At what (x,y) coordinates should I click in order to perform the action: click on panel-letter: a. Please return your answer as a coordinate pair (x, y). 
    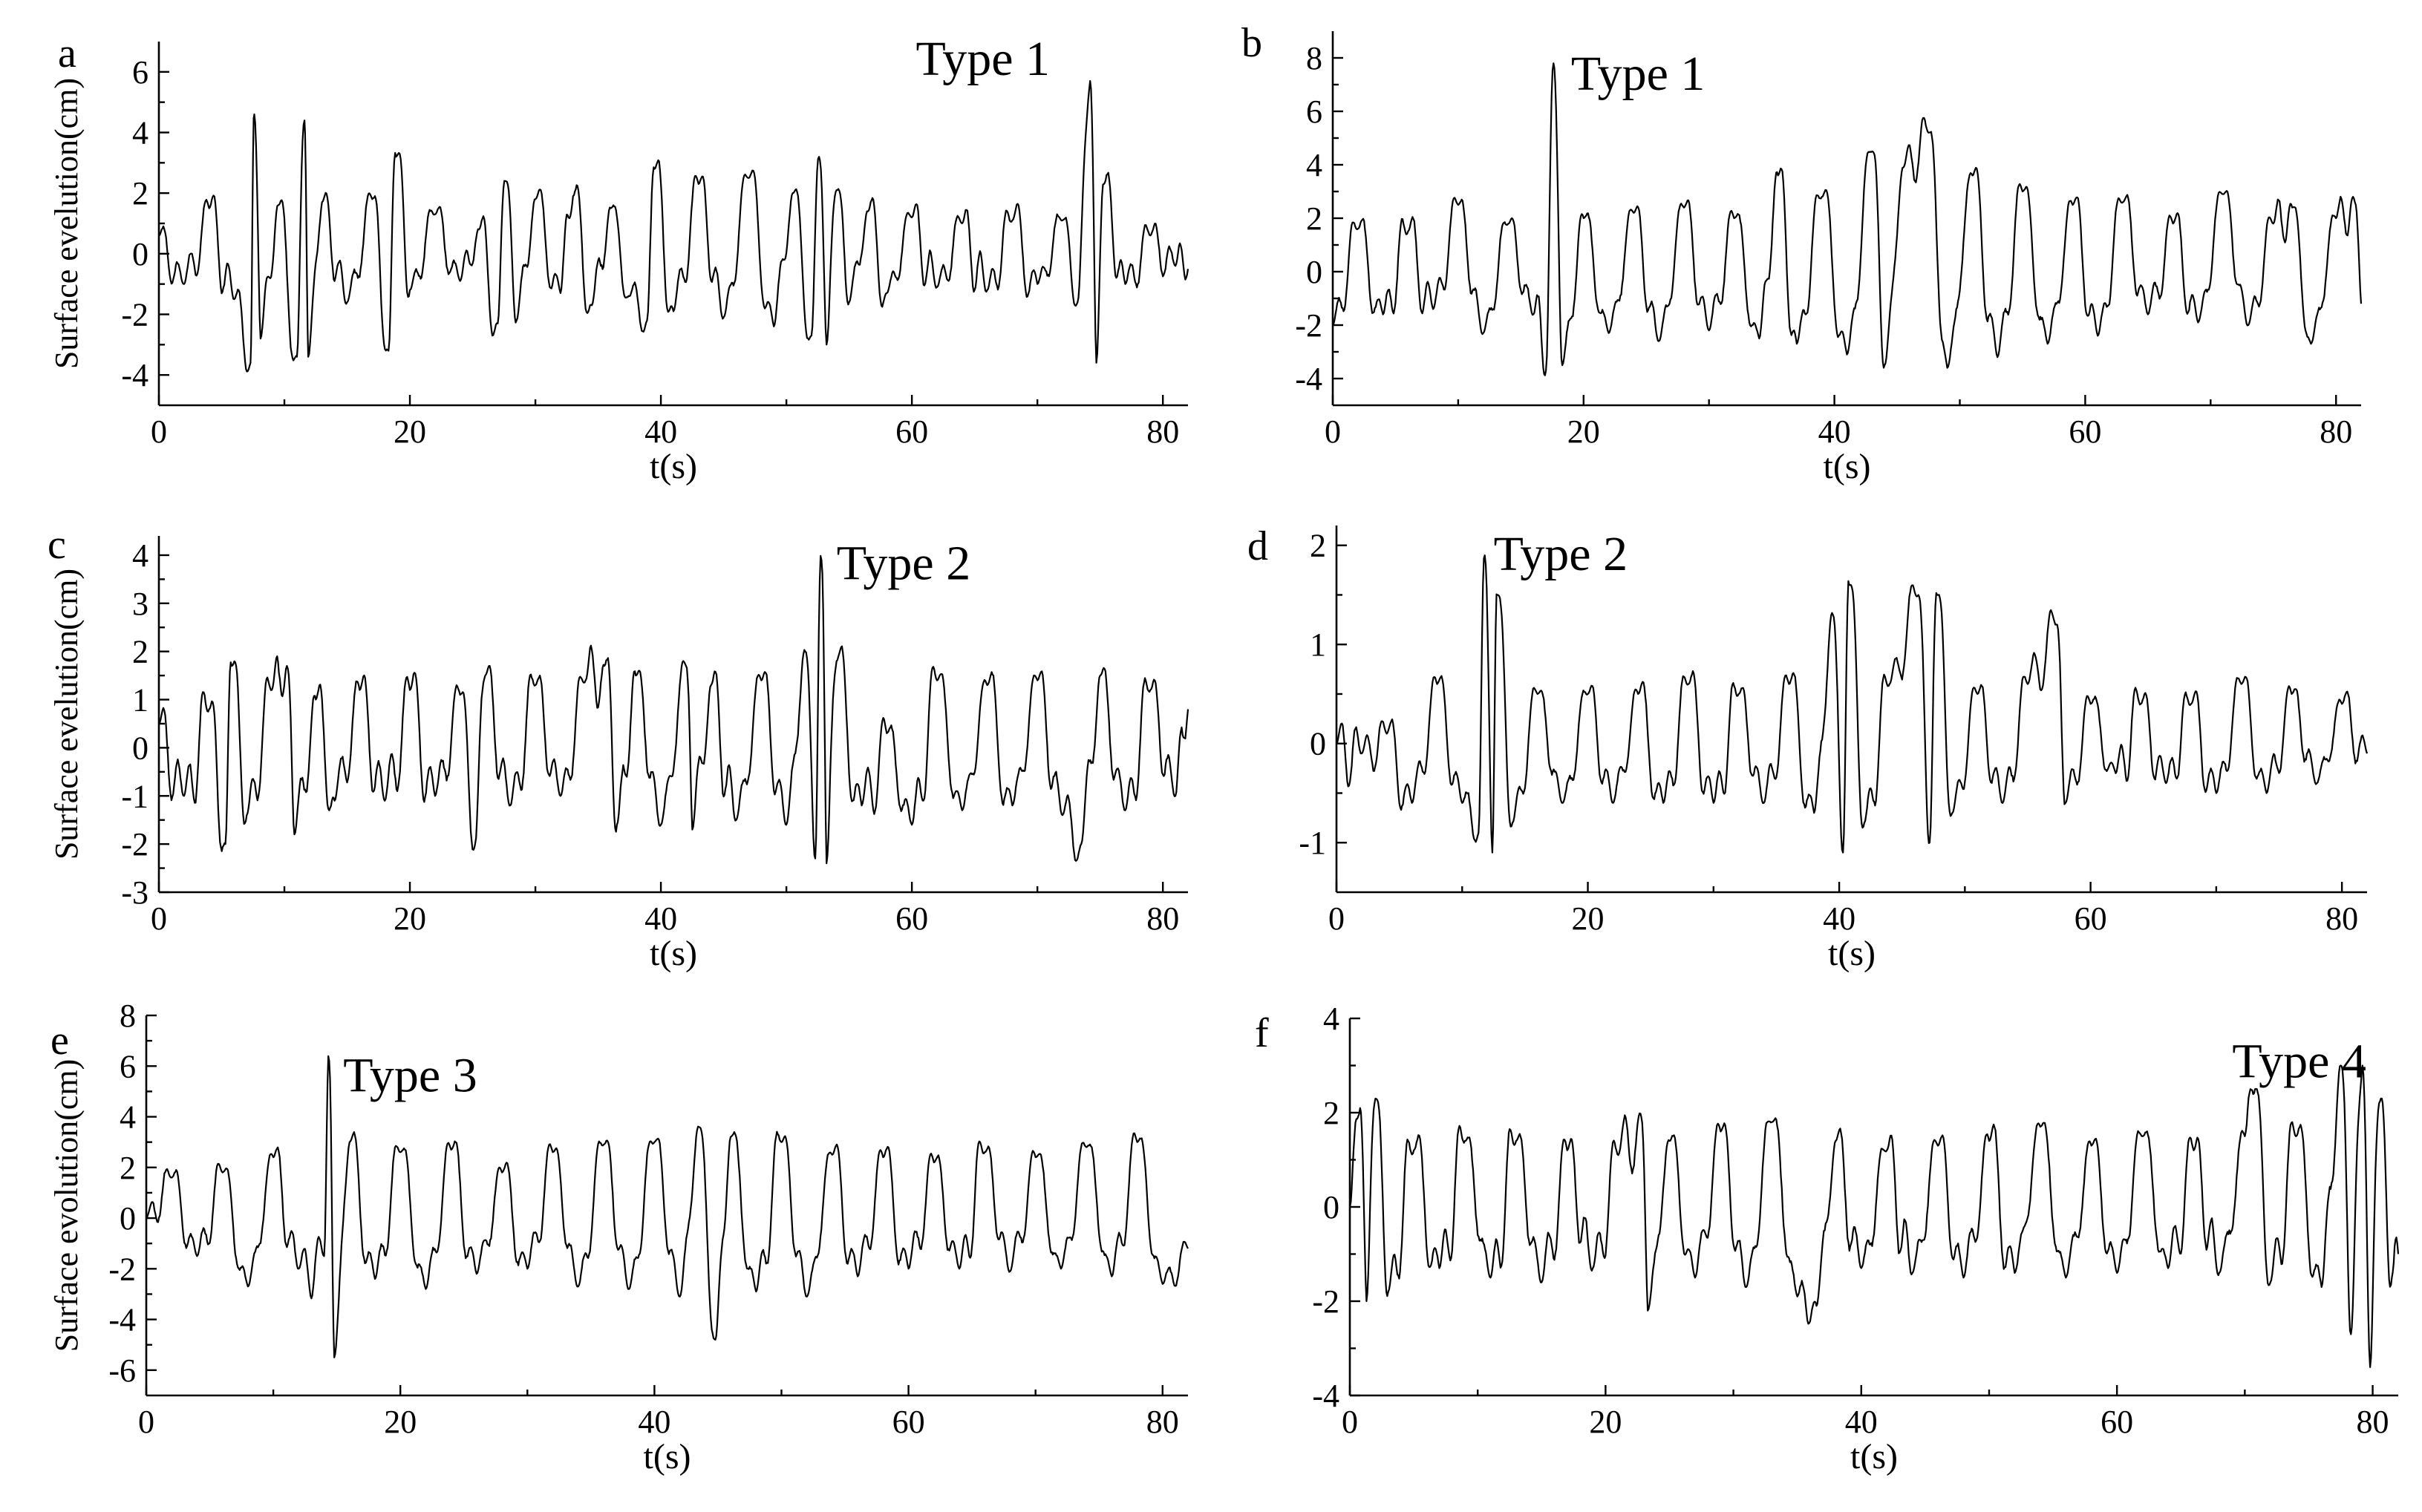
    Looking at the image, I should click on (67, 53).